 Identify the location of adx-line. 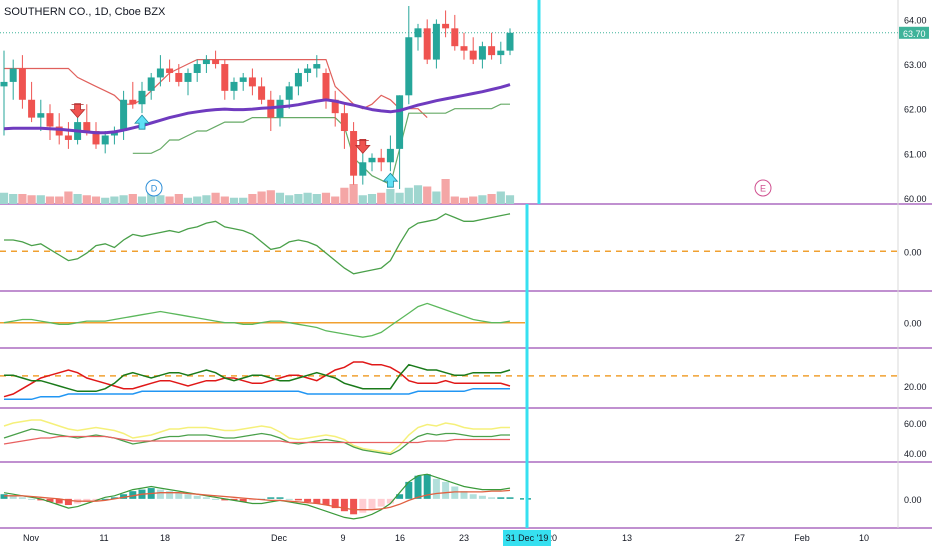
(257, 394).